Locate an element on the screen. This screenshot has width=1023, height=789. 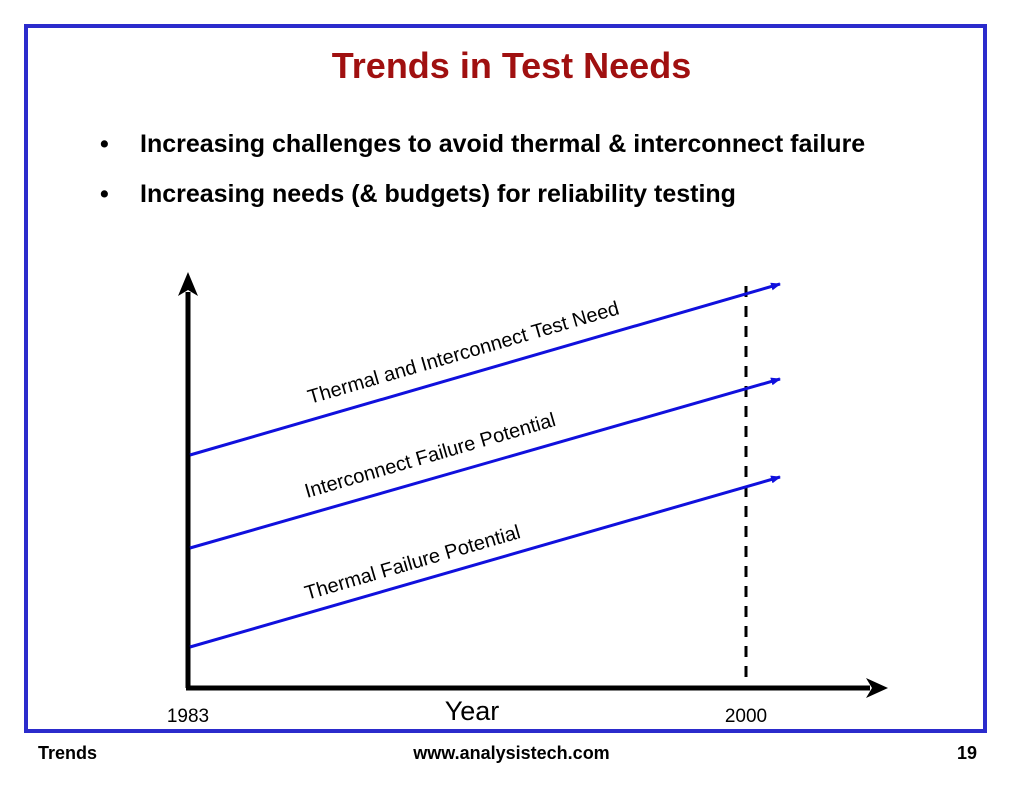
x-start-label: 1983 is located at coordinates (188, 716).